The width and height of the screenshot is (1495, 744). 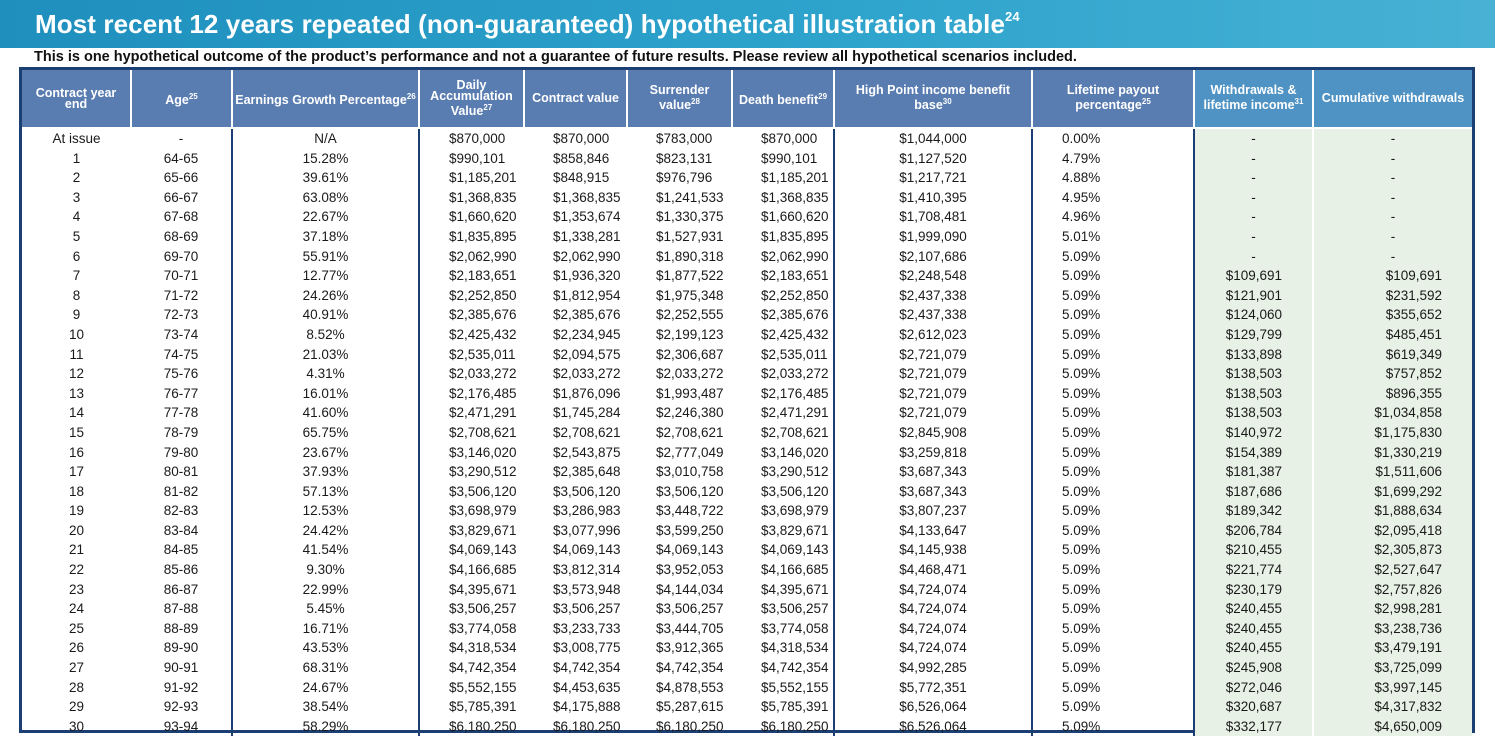 I want to click on table-cell: $140,972, so click(x=1253, y=432).